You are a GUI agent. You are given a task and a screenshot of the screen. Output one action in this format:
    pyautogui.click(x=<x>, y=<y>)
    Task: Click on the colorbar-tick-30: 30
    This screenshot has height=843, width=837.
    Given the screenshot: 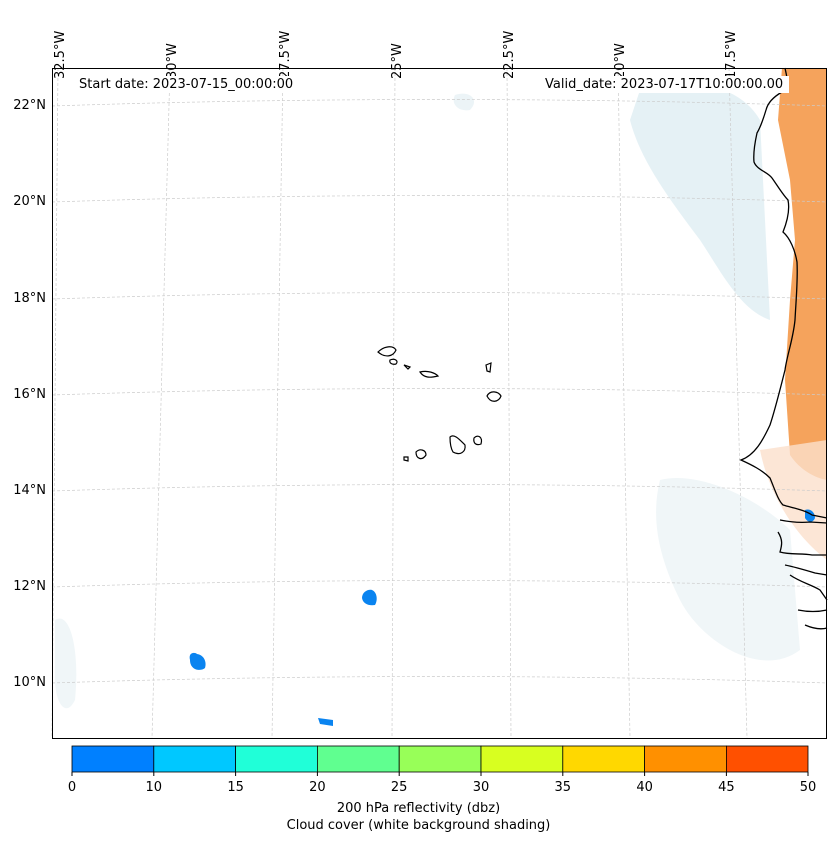 What is the action you would take?
    pyautogui.click(x=481, y=787)
    